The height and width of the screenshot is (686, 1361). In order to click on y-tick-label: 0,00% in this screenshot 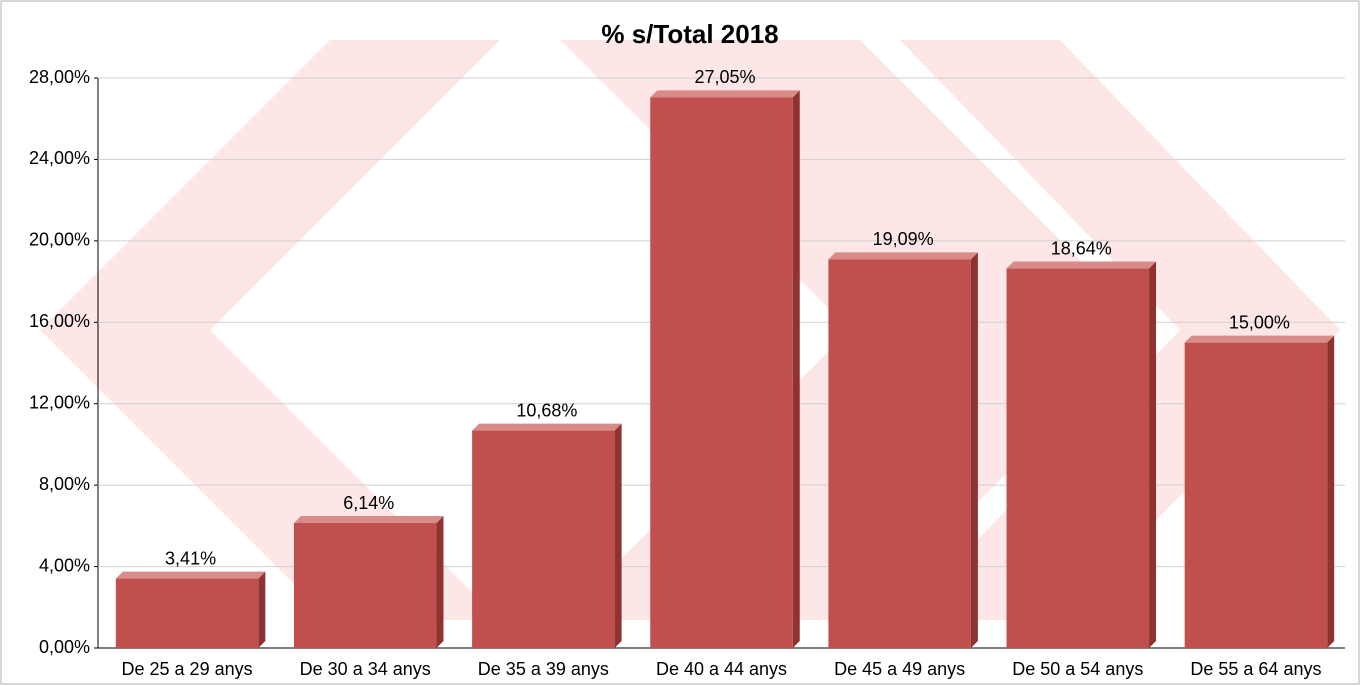, I will do `click(64, 647)`.